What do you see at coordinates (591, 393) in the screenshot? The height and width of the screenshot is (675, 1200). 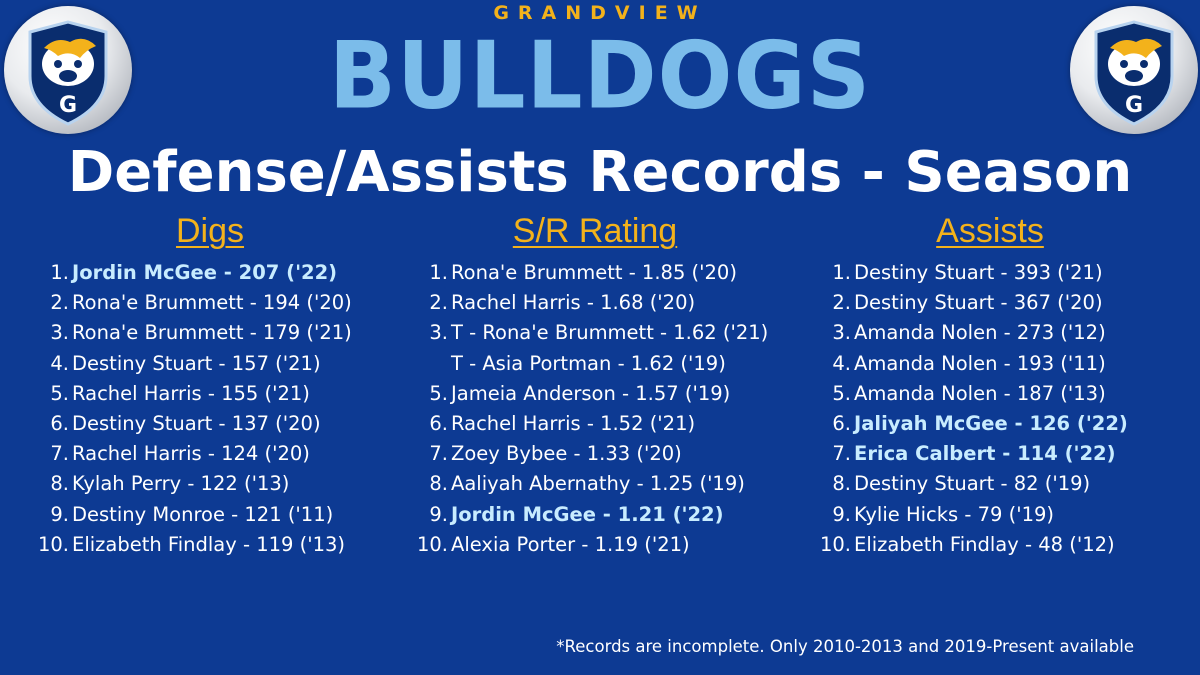 I see `record-text: Jameia Anderson - 1.57 ('19)` at bounding box center [591, 393].